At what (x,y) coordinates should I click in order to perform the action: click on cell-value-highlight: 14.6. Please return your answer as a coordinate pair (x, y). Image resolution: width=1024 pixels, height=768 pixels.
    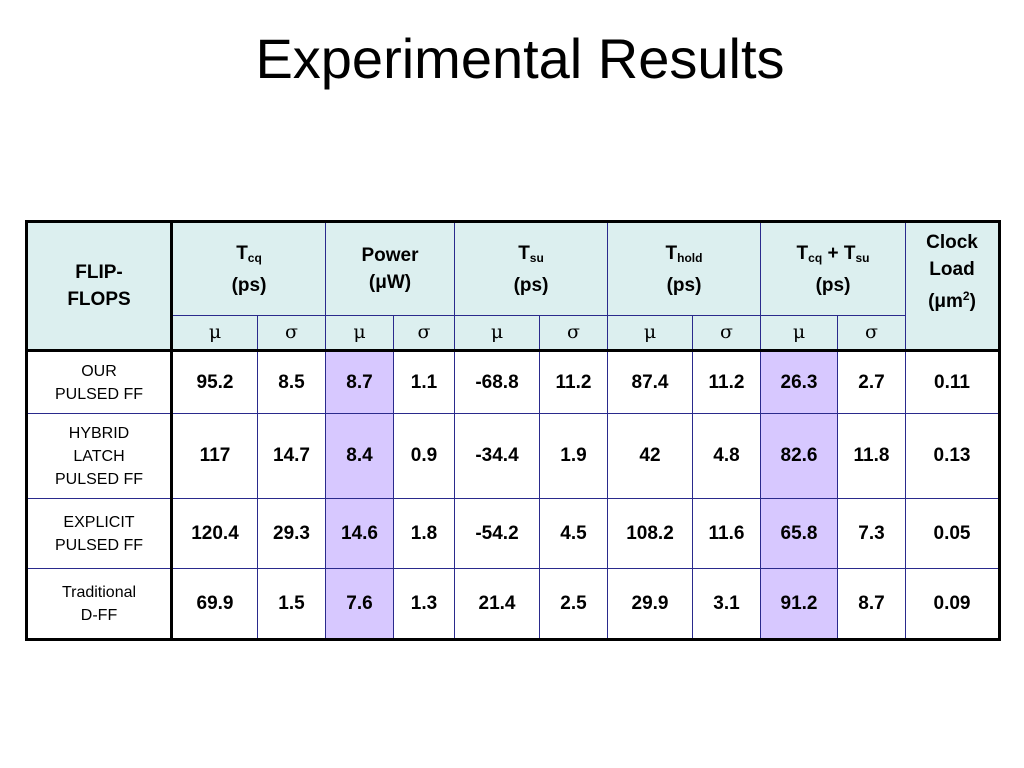
    Looking at the image, I should click on (360, 534).